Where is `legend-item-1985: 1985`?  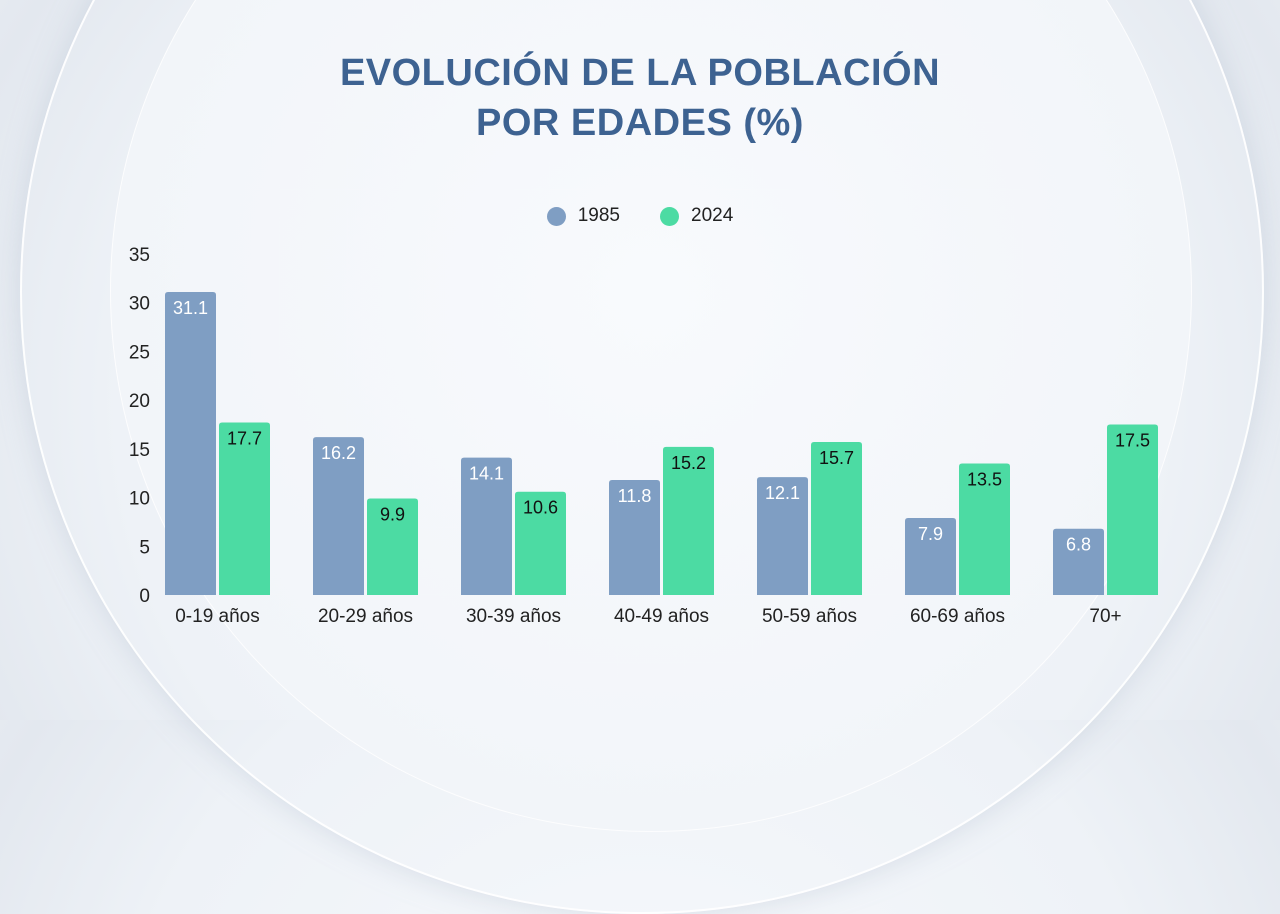 legend-item-1985: 1985 is located at coordinates (583, 216).